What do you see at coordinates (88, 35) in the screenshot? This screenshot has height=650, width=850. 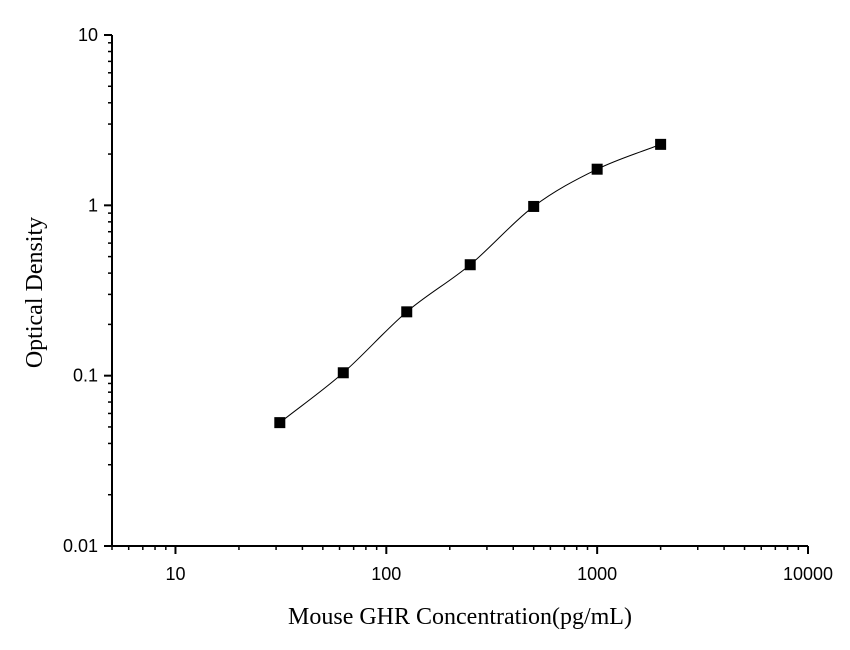 I see `y-tick-label: 10` at bounding box center [88, 35].